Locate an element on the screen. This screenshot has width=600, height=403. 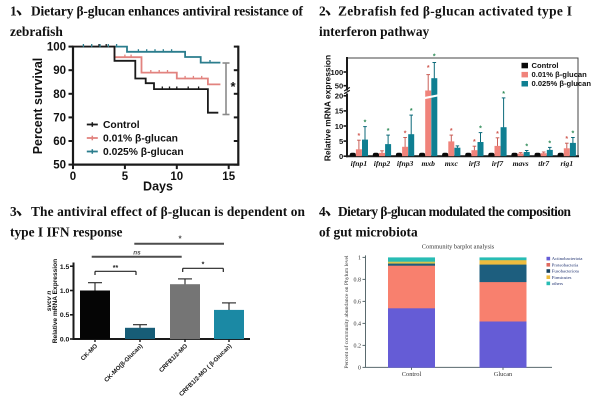
svg-text: Relative mRNA expression is located at coordinates (328, 108).